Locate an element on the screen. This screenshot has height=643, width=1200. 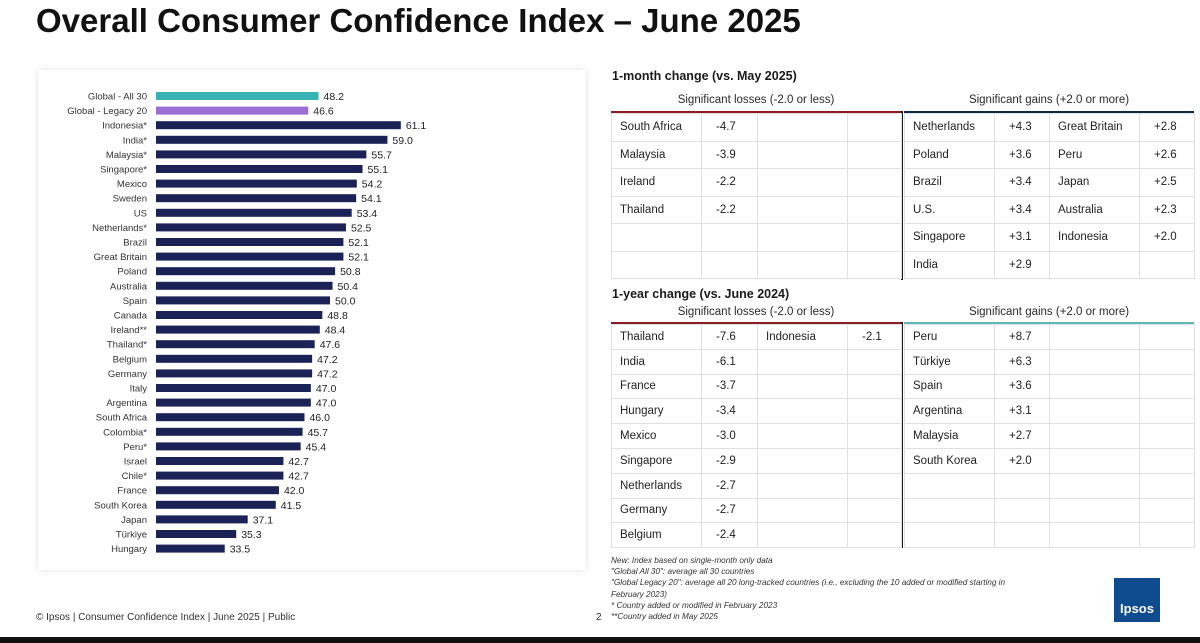
category-label: Mexico is located at coordinates (132, 184).